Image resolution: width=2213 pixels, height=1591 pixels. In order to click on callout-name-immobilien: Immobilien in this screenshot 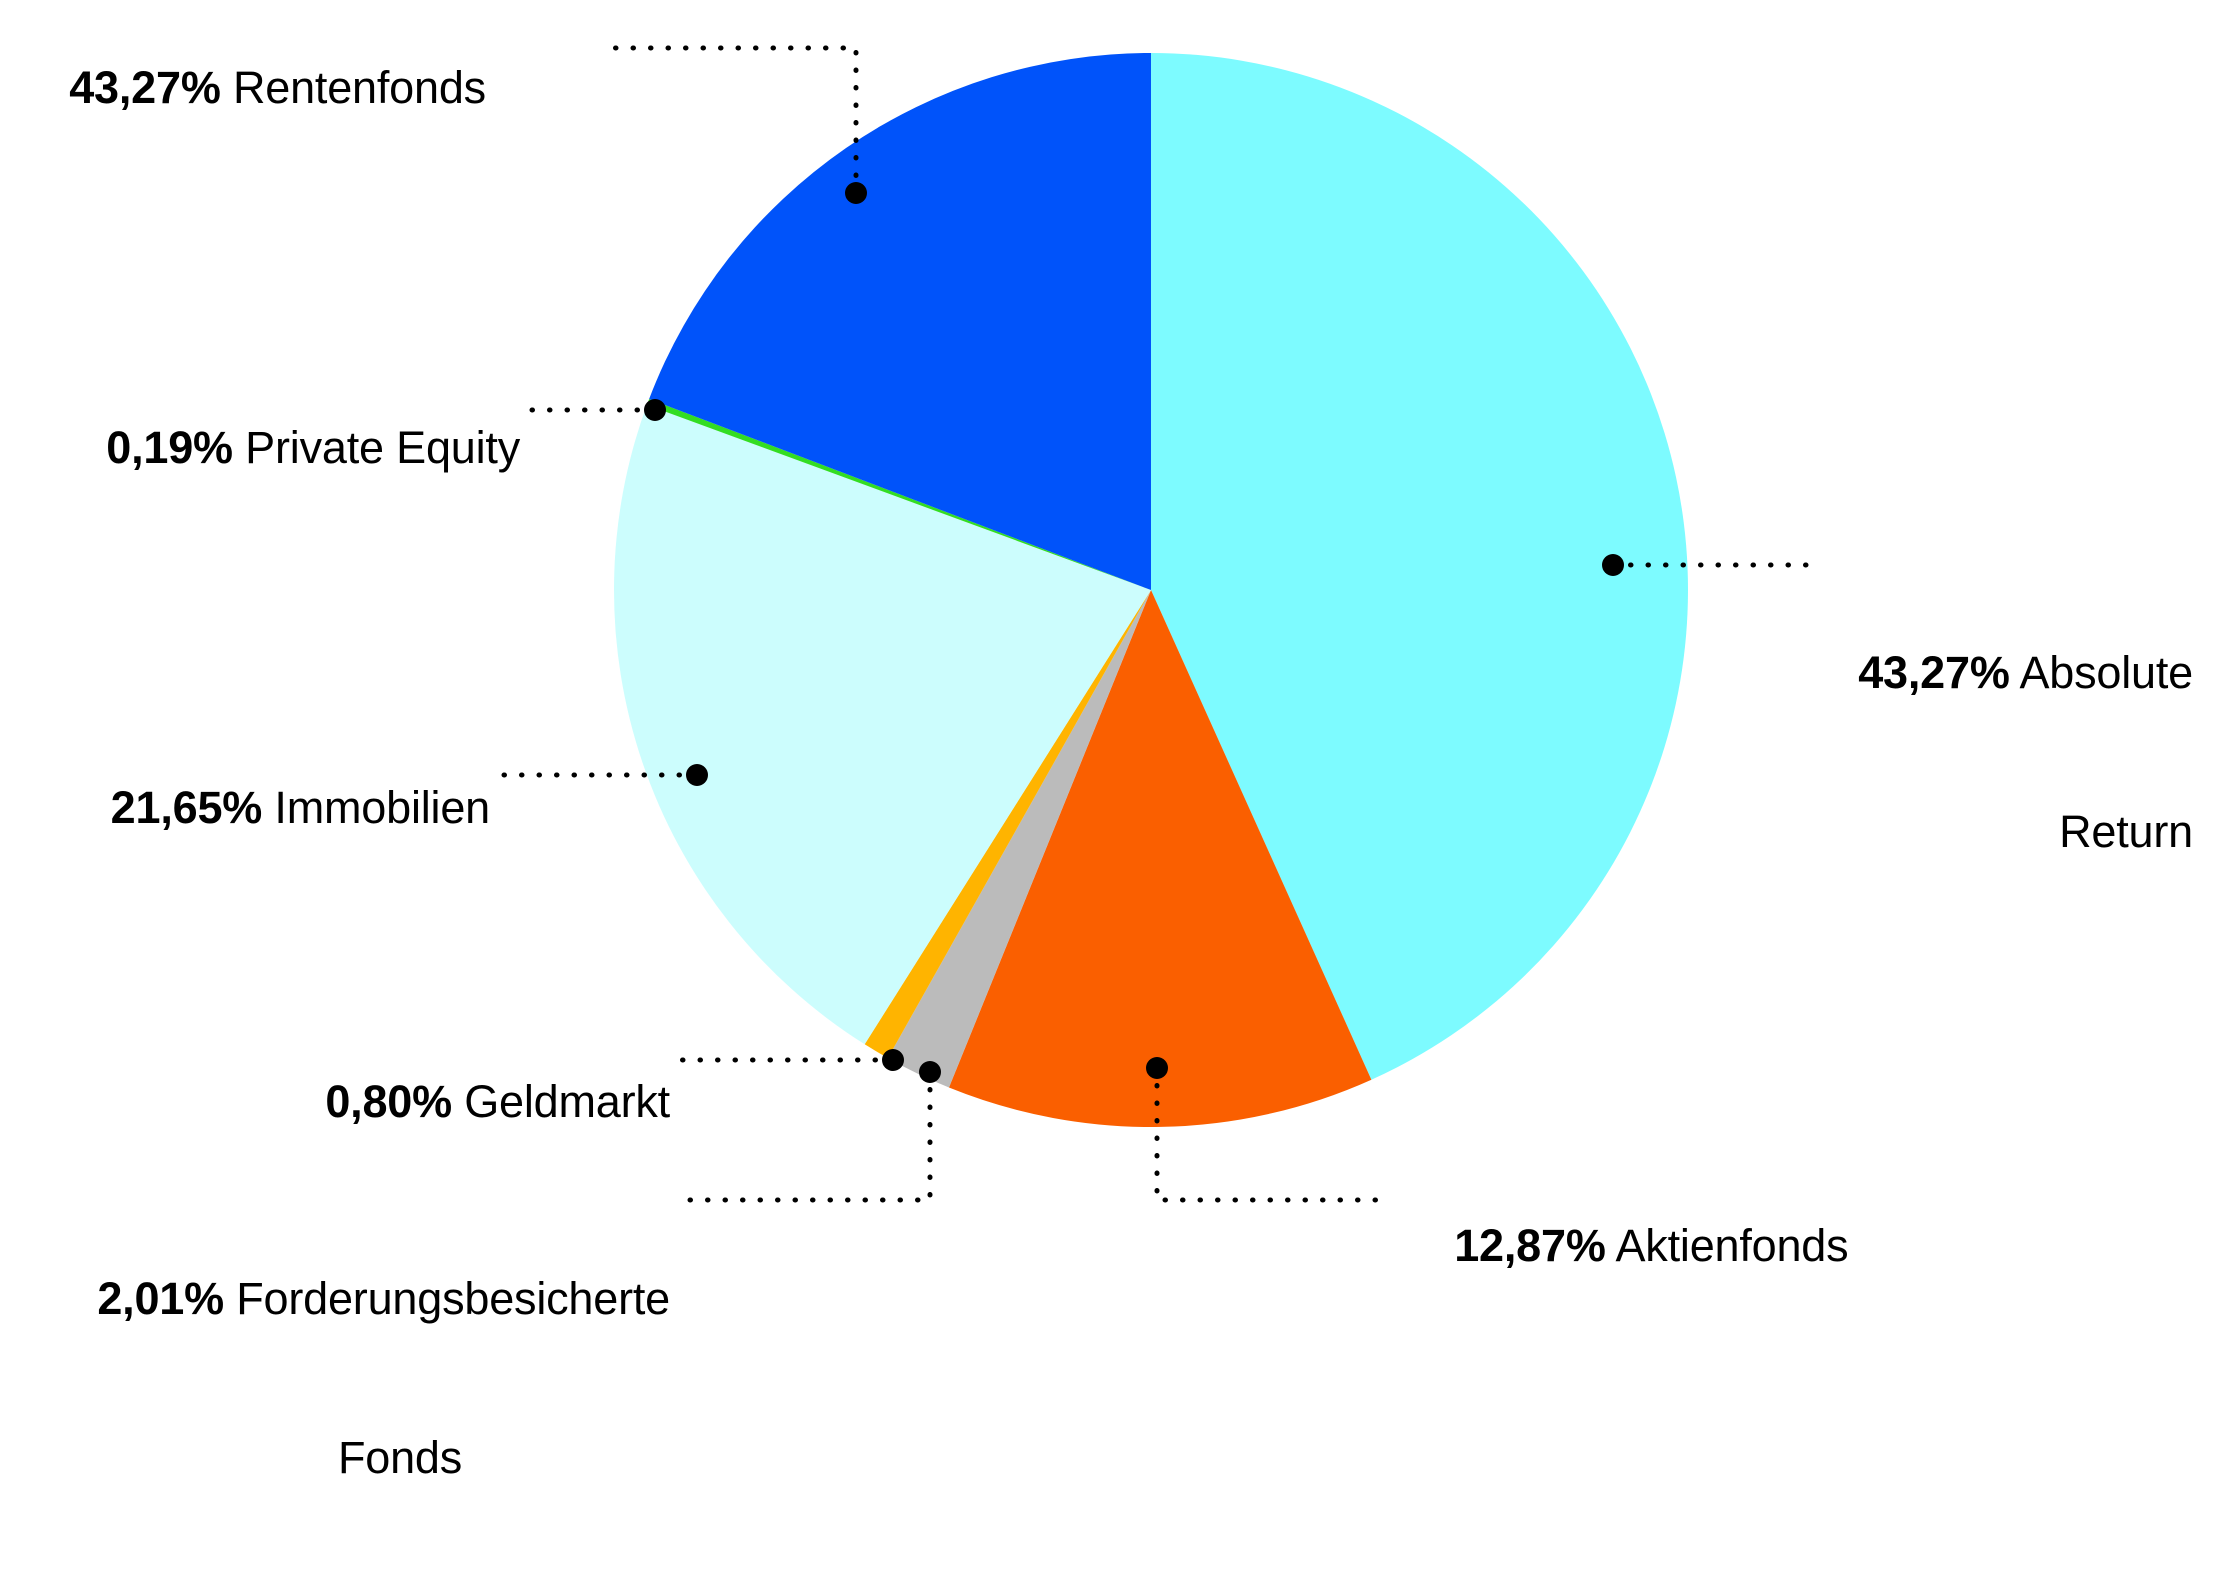, I will do `click(382, 808)`.